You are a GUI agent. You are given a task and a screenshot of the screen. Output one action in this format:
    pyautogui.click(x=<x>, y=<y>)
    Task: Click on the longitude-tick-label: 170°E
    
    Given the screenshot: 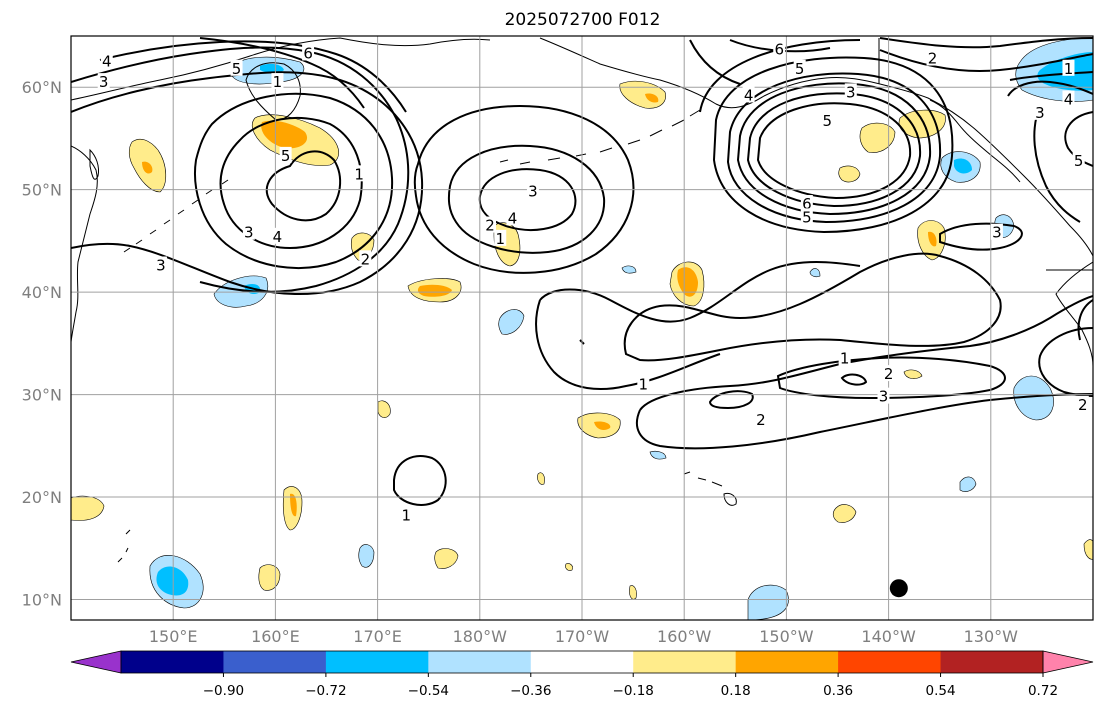 What is the action you would take?
    pyautogui.click(x=377, y=636)
    